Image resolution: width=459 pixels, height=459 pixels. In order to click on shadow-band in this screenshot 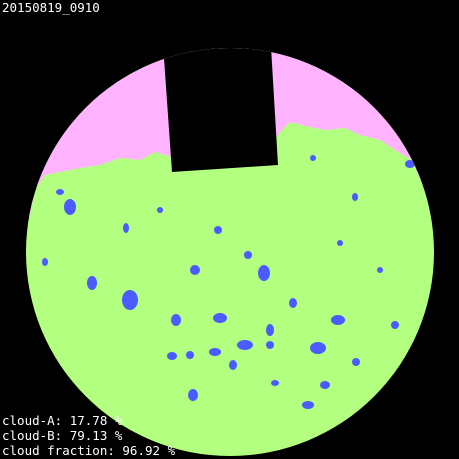, I will do `click(220, 110)`.